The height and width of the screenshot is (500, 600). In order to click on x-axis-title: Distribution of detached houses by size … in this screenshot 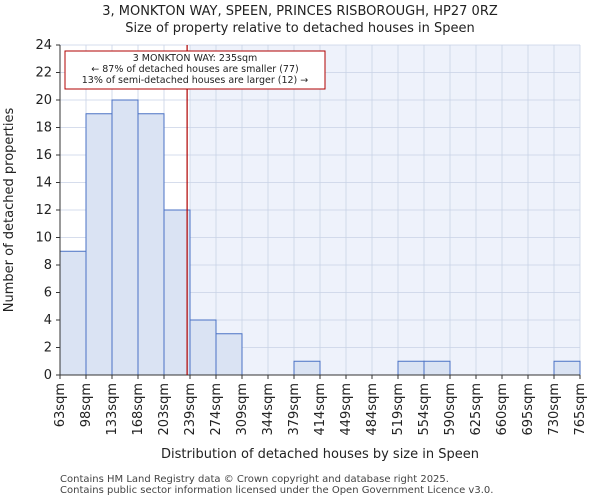, I will do `click(320, 454)`.